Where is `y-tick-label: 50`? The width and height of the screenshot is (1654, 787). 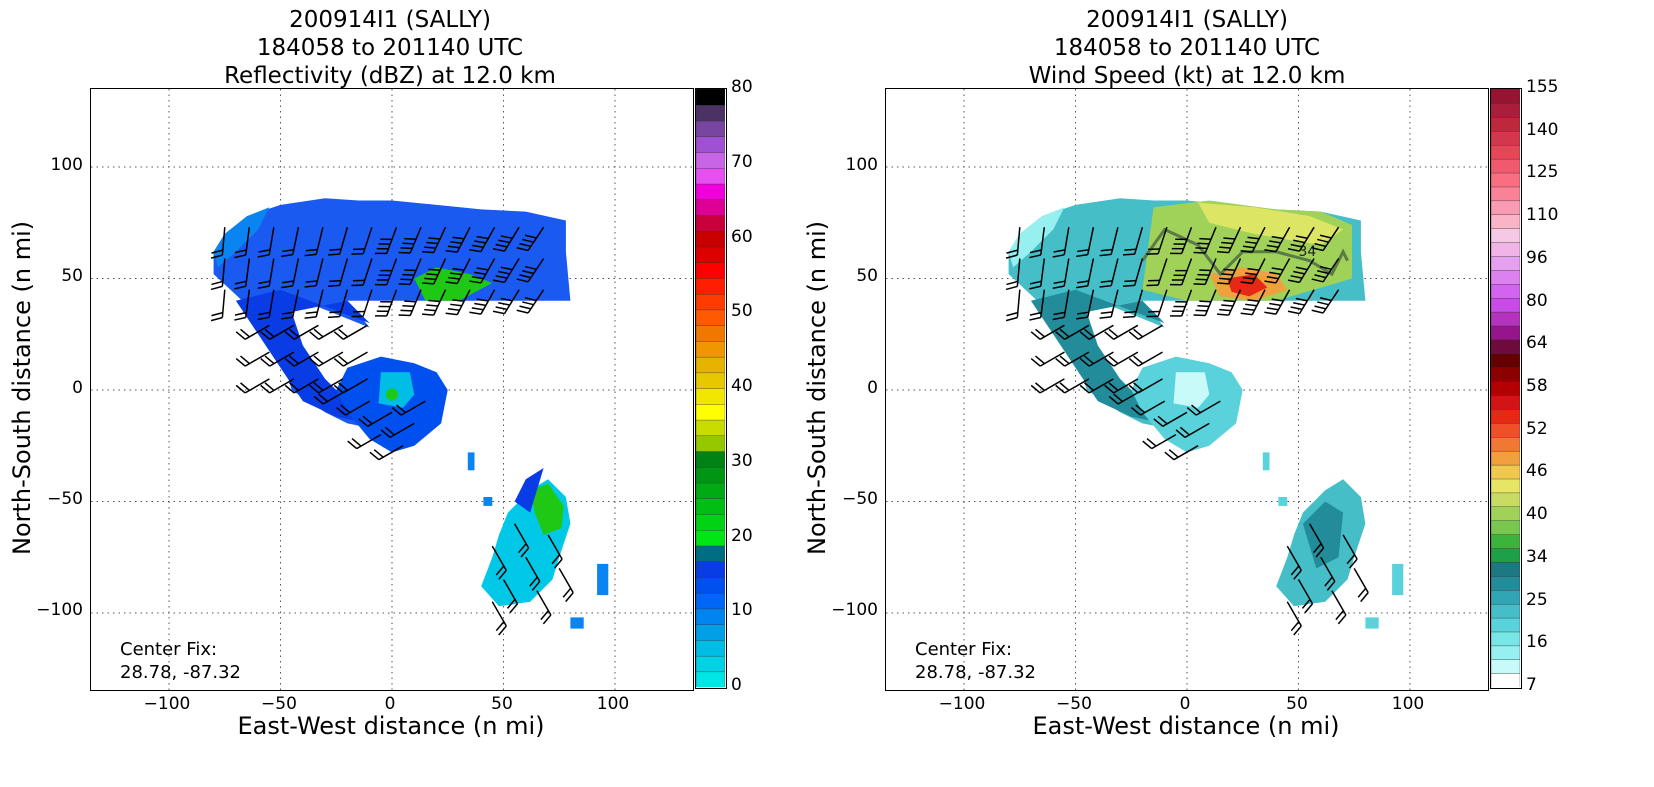 y-tick-label: 50 is located at coordinates (72, 276).